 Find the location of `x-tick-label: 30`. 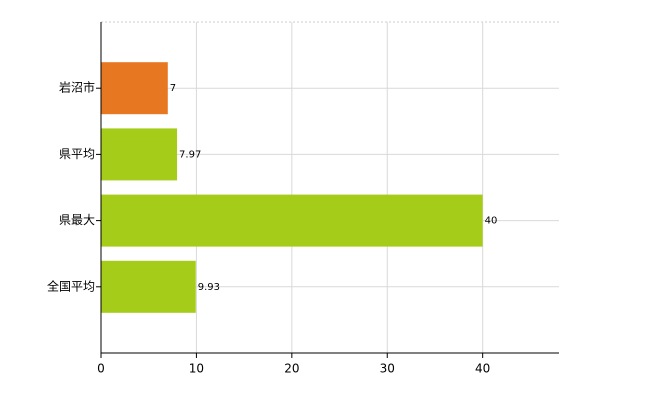

x-tick-label: 30 is located at coordinates (387, 369).